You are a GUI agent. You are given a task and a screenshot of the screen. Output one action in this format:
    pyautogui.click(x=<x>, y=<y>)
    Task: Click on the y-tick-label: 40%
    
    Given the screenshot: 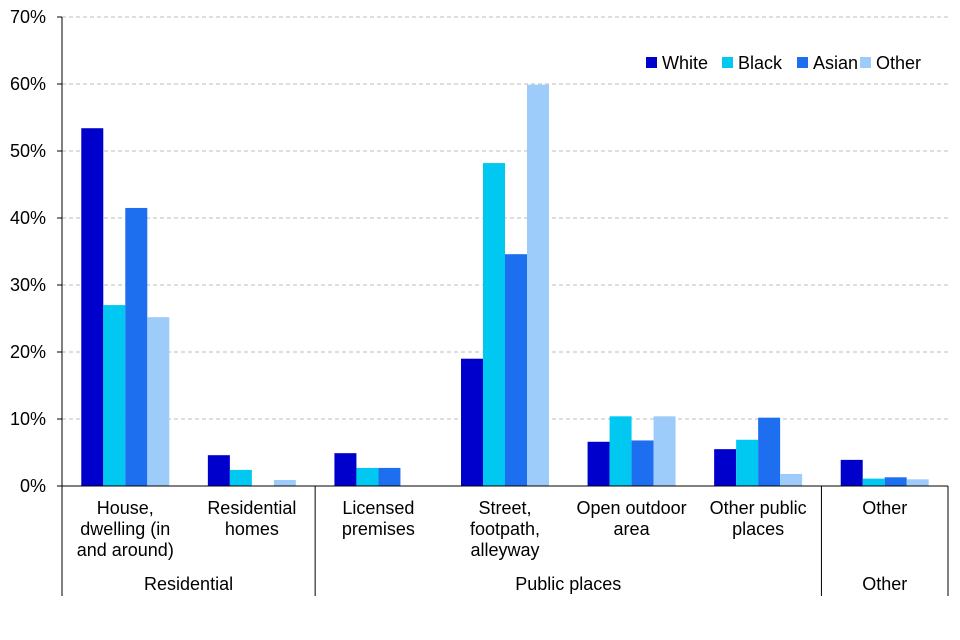 What is the action you would take?
    pyautogui.click(x=28, y=218)
    